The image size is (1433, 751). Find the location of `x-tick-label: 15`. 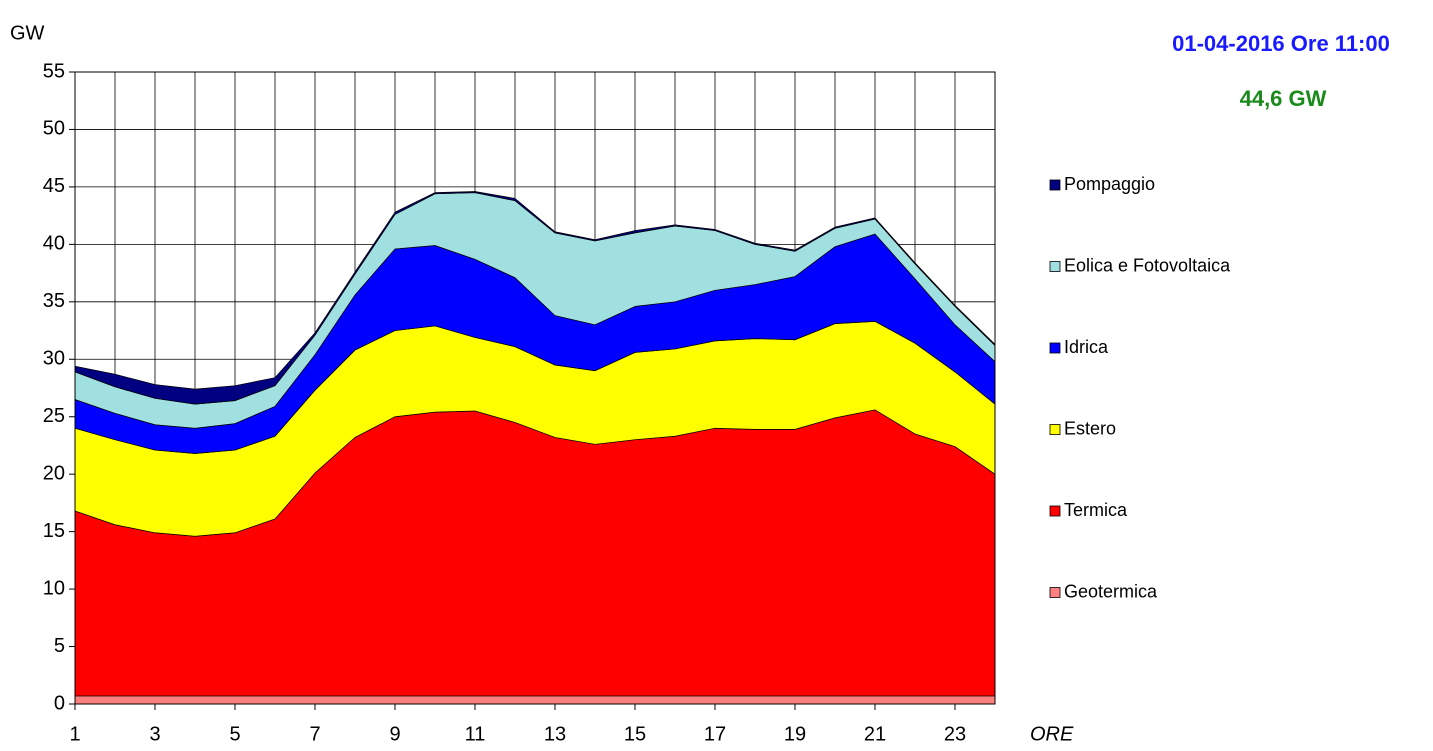

x-tick-label: 15 is located at coordinates (635, 734).